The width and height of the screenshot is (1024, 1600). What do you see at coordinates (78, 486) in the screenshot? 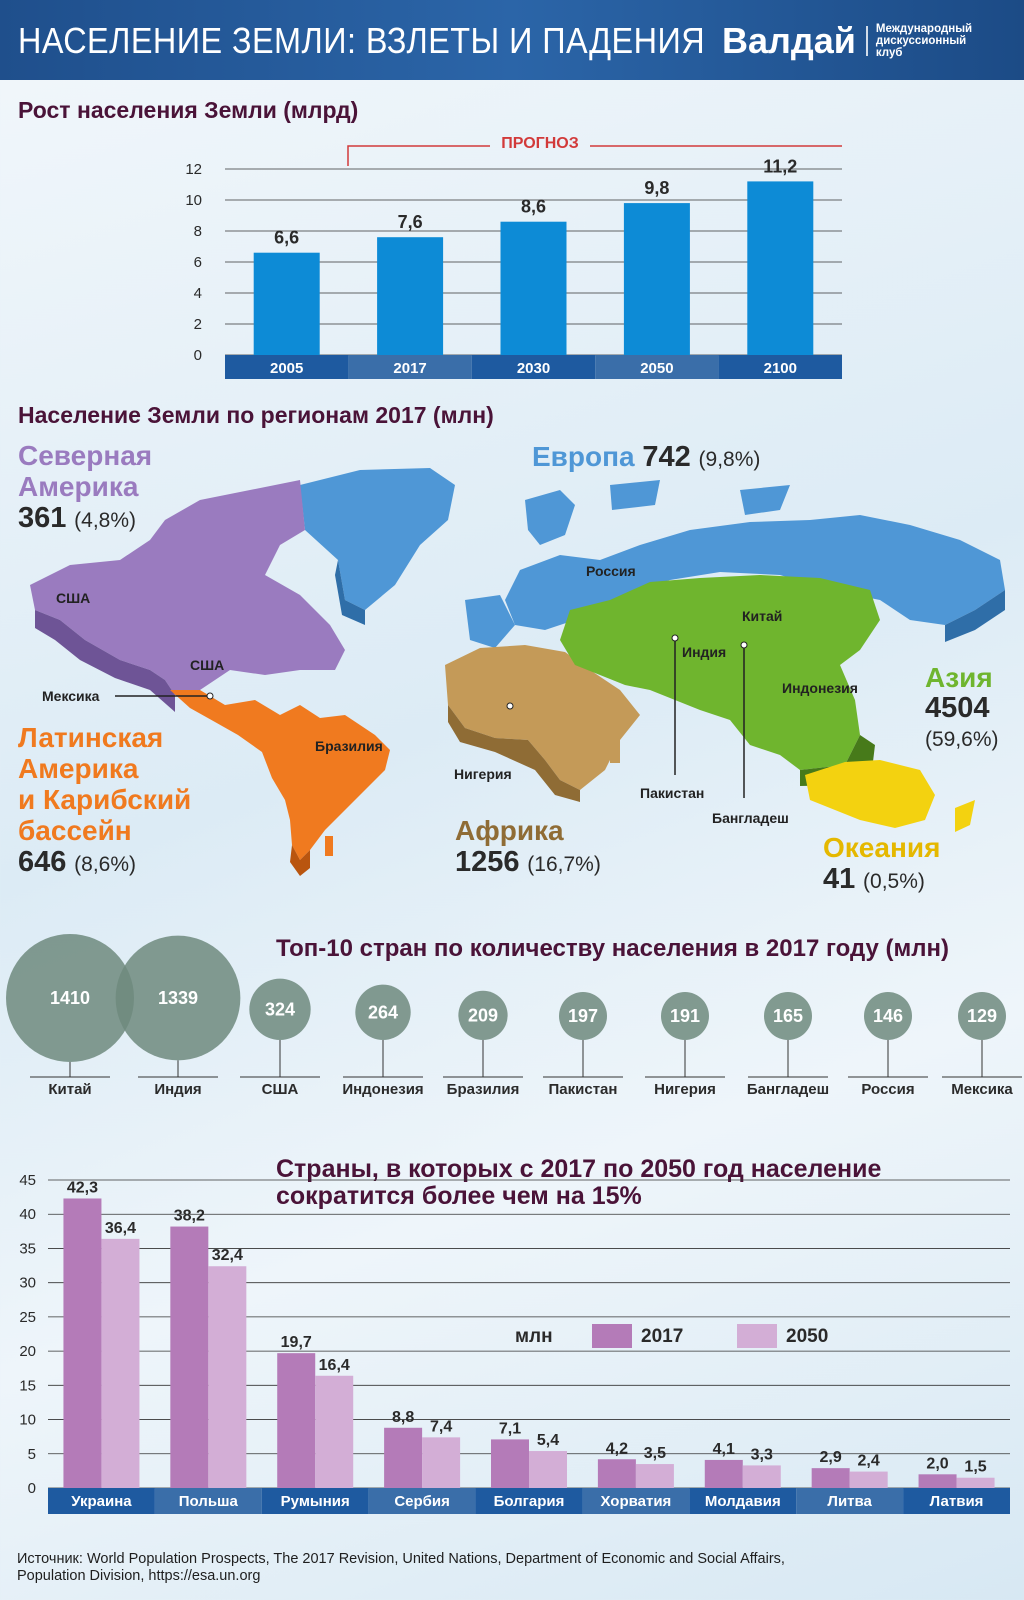
I see `north-america-line2: Америка` at bounding box center [78, 486].